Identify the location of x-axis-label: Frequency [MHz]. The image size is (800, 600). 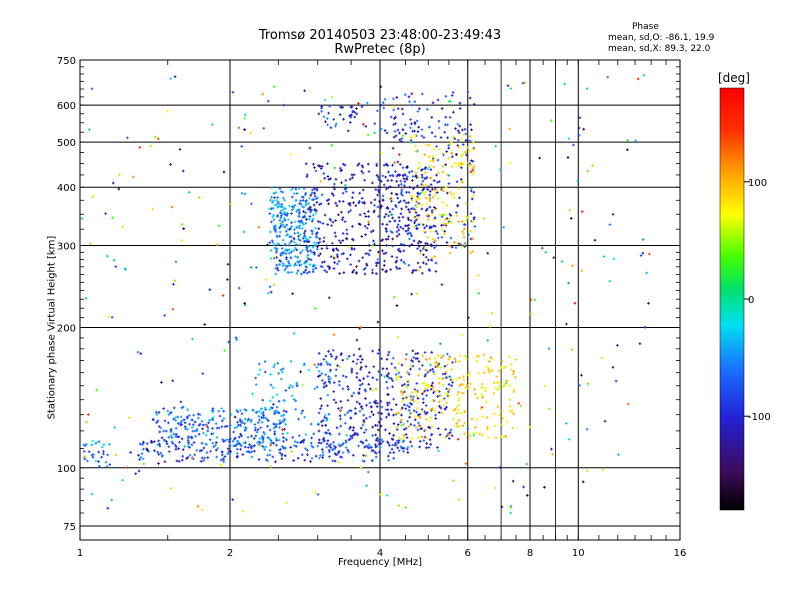
(380, 562).